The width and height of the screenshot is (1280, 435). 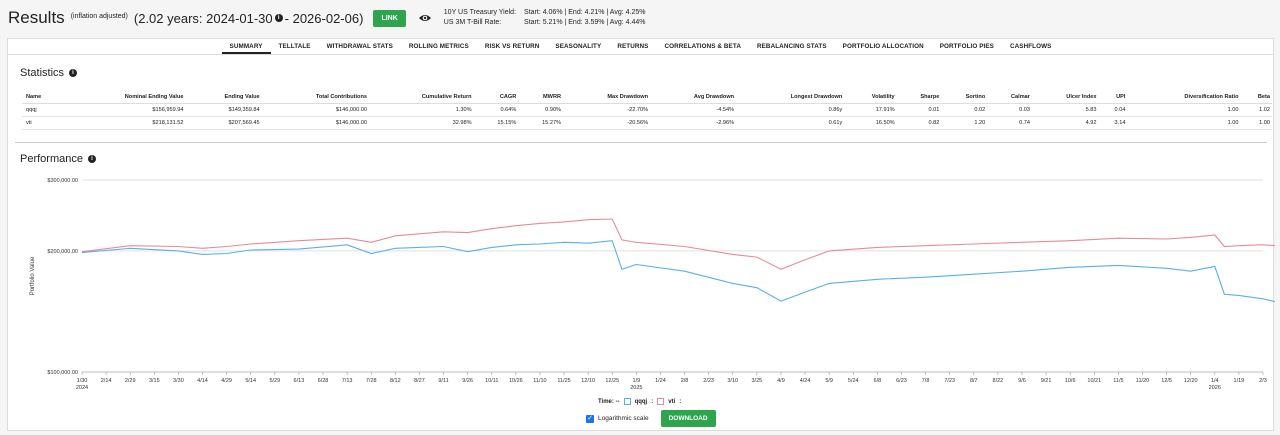 I want to click on column-header: Nominal Ending Value, so click(x=124, y=97).